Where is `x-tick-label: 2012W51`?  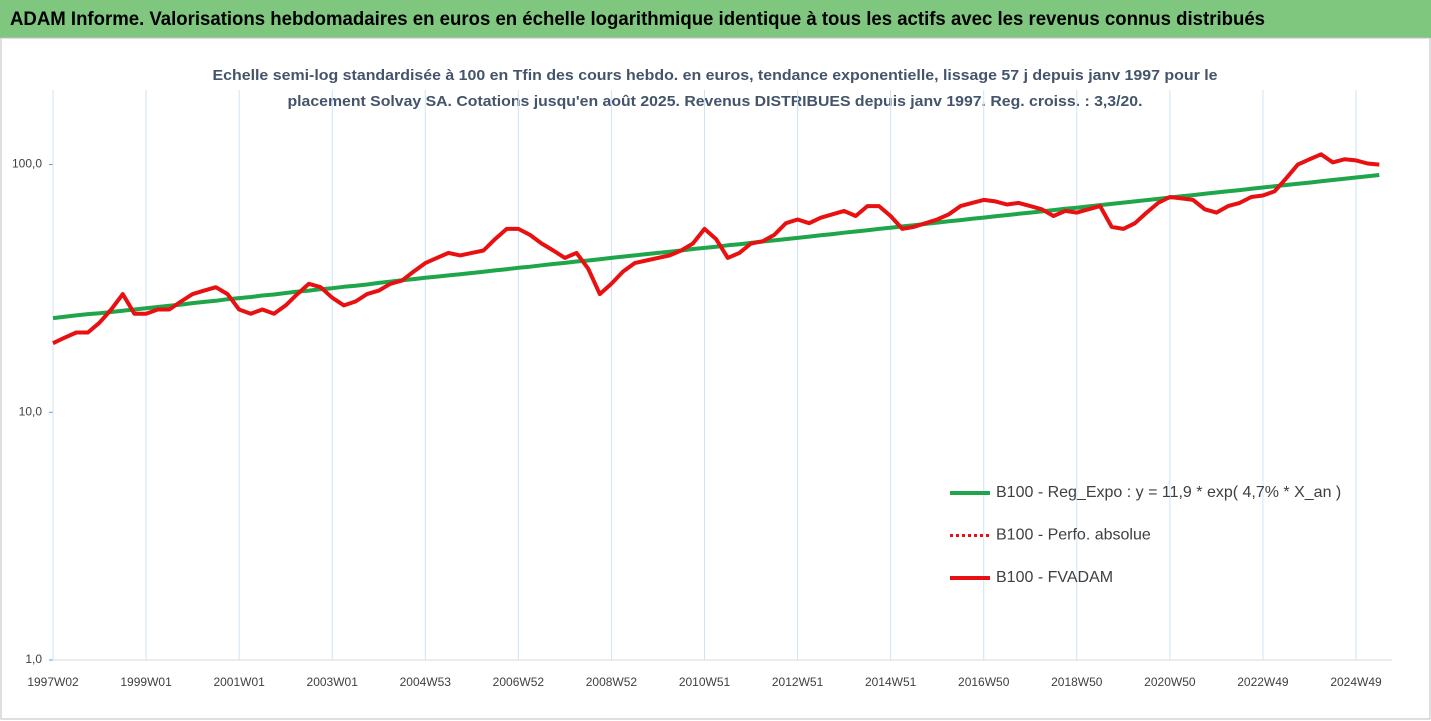 x-tick-label: 2012W51 is located at coordinates (798, 682).